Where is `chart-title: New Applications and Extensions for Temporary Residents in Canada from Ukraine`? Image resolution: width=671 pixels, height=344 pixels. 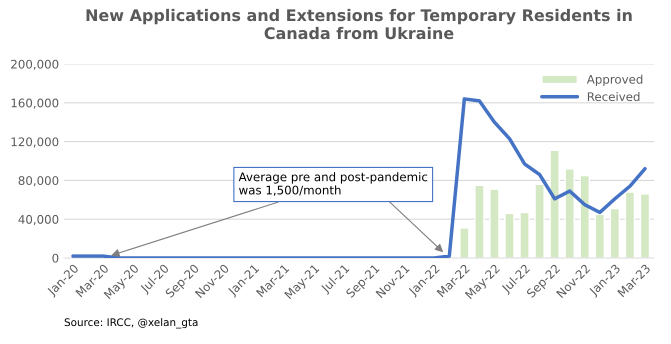
chart-title: New Applications and Extensions for Temporary Residents in Canada from Ukraine is located at coordinates (359, 24).